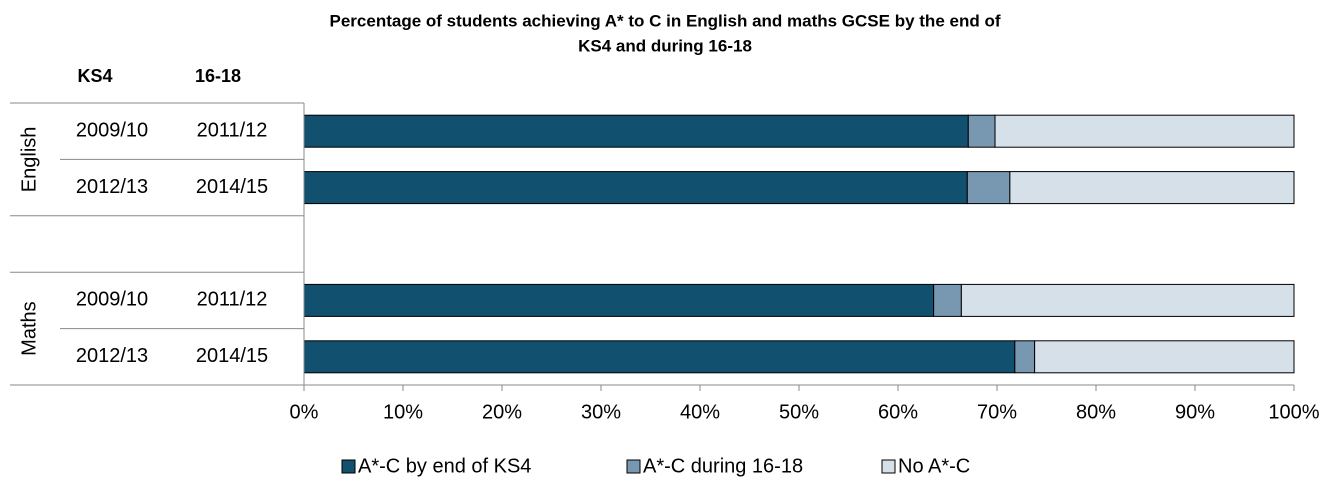  What do you see at coordinates (799, 412) in the screenshot?
I see `x-tick-label: 50%` at bounding box center [799, 412].